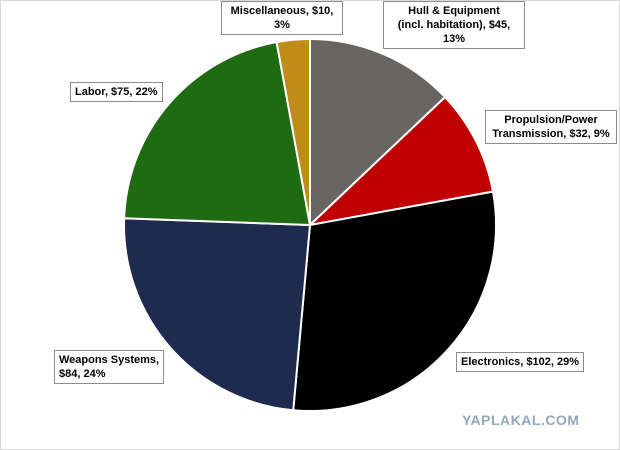 The height and width of the screenshot is (450, 620). Describe the element at coordinates (520, 362) in the screenshot. I see `label-electronics: Electronics, $102, 29%` at that location.